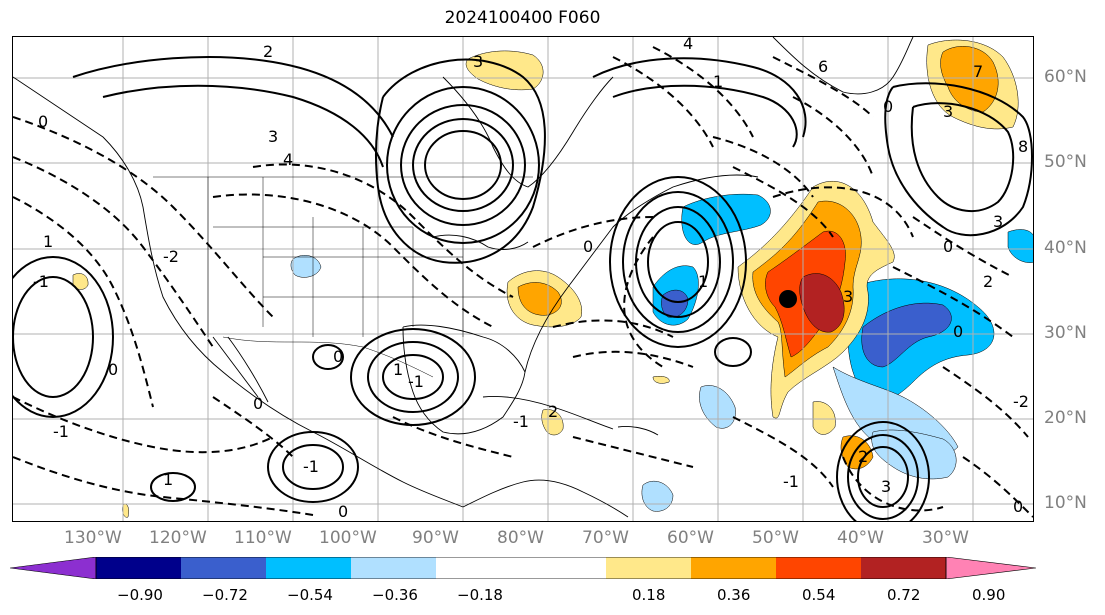 This screenshot has width=1105, height=615. I want to click on lon-label: 100°W, so click(348, 538).